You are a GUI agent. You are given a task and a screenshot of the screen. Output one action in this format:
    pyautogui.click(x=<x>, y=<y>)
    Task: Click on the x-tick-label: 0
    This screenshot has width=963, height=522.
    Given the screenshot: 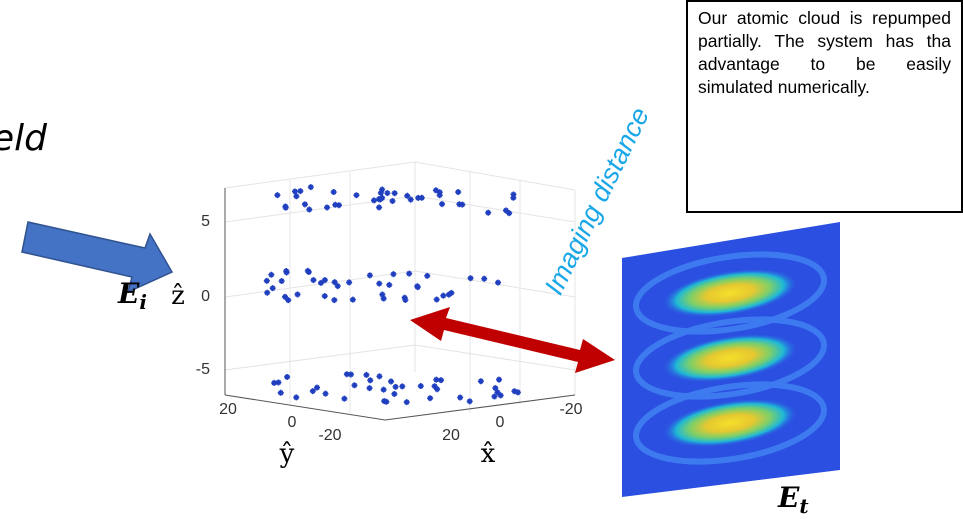 What is the action you would take?
    pyautogui.click(x=500, y=422)
    